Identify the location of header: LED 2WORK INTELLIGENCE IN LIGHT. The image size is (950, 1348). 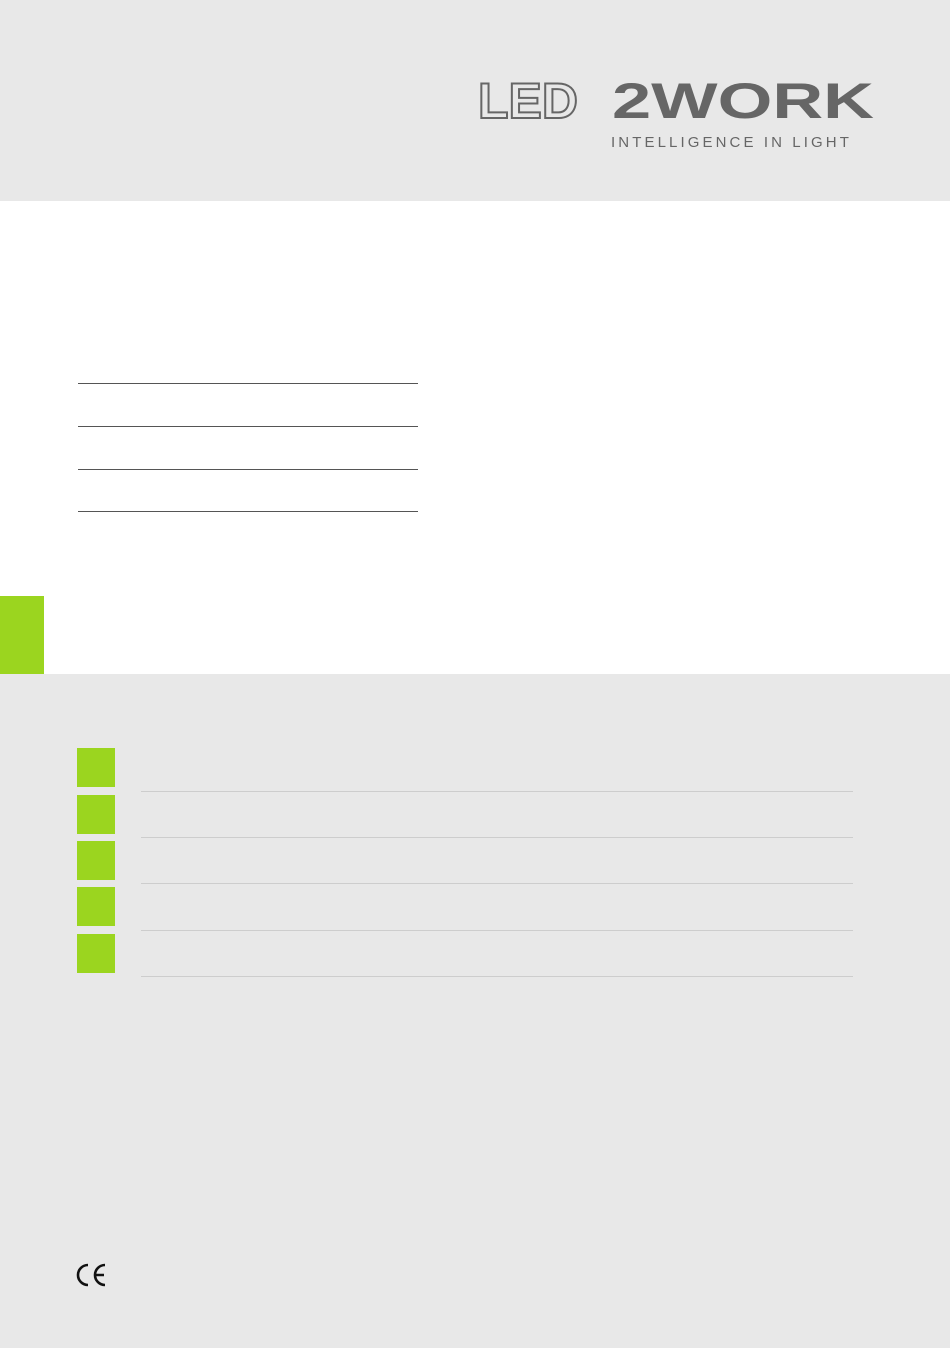
(475, 100).